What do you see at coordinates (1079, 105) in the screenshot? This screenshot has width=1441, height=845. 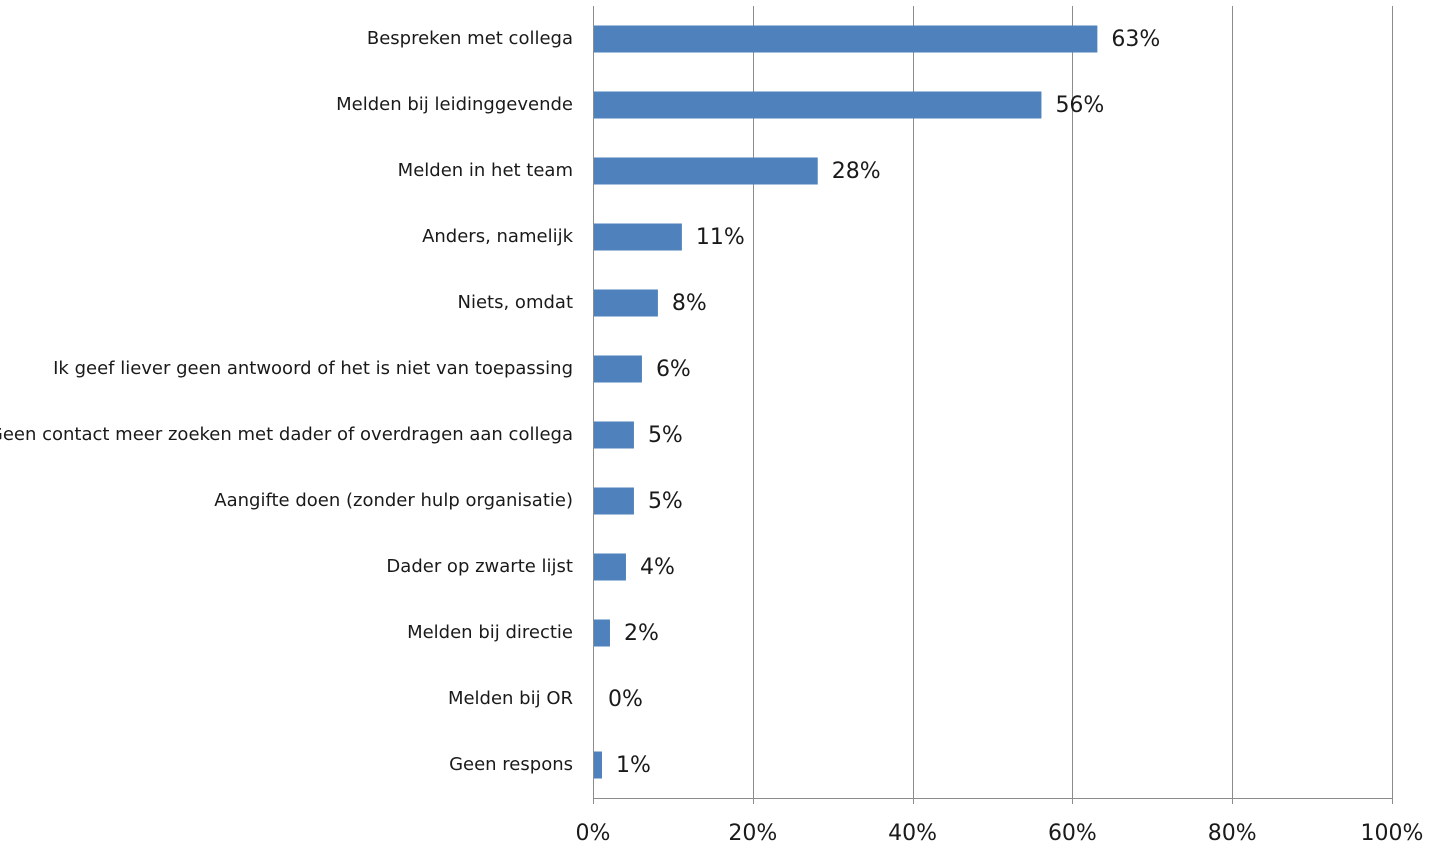 I see `value-label-1: 56%` at bounding box center [1079, 105].